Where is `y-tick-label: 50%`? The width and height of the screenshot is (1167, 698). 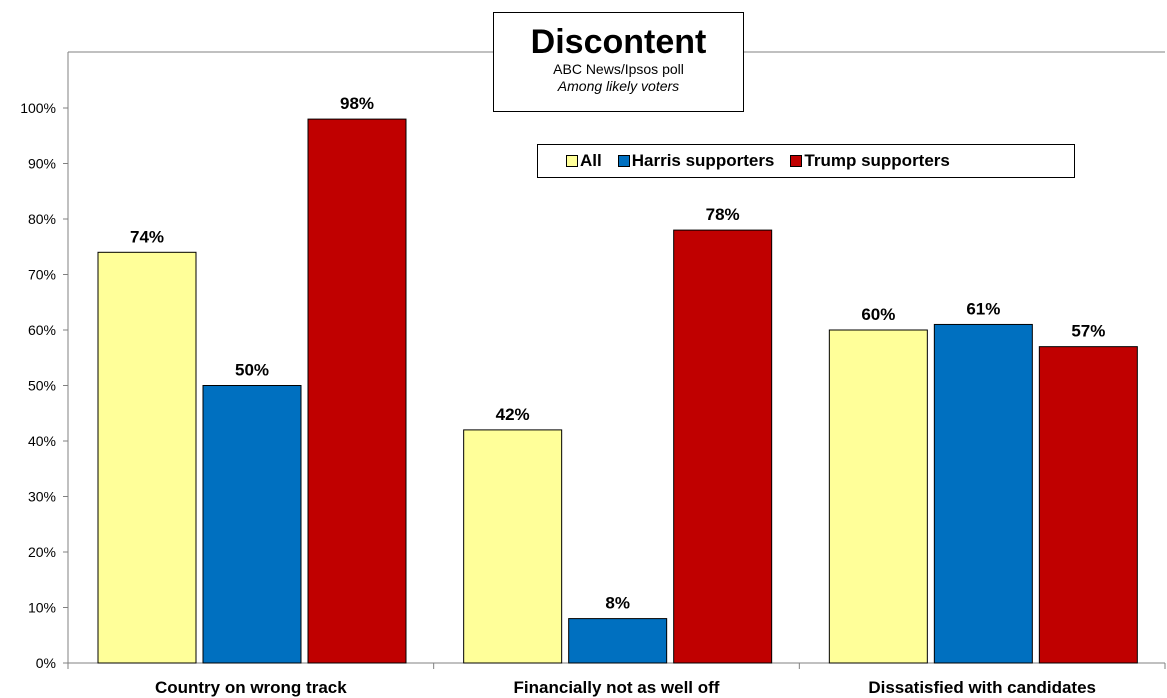 y-tick-label: 50% is located at coordinates (42, 386).